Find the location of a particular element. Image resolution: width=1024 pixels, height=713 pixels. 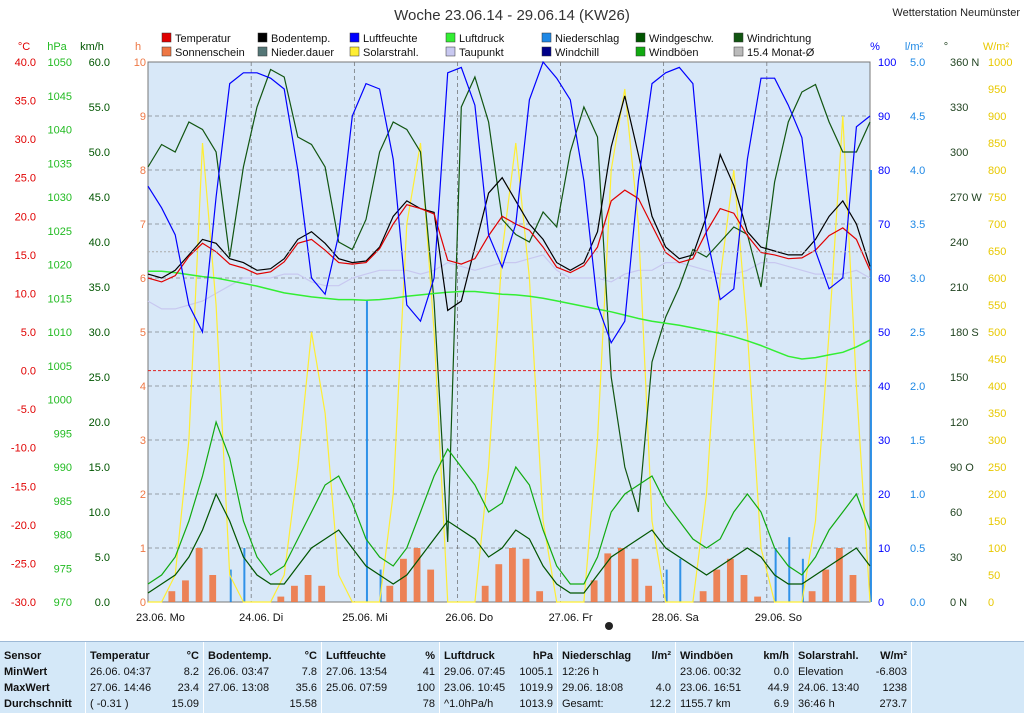

axis-tick-humidity: 30 is located at coordinates (884, 441).